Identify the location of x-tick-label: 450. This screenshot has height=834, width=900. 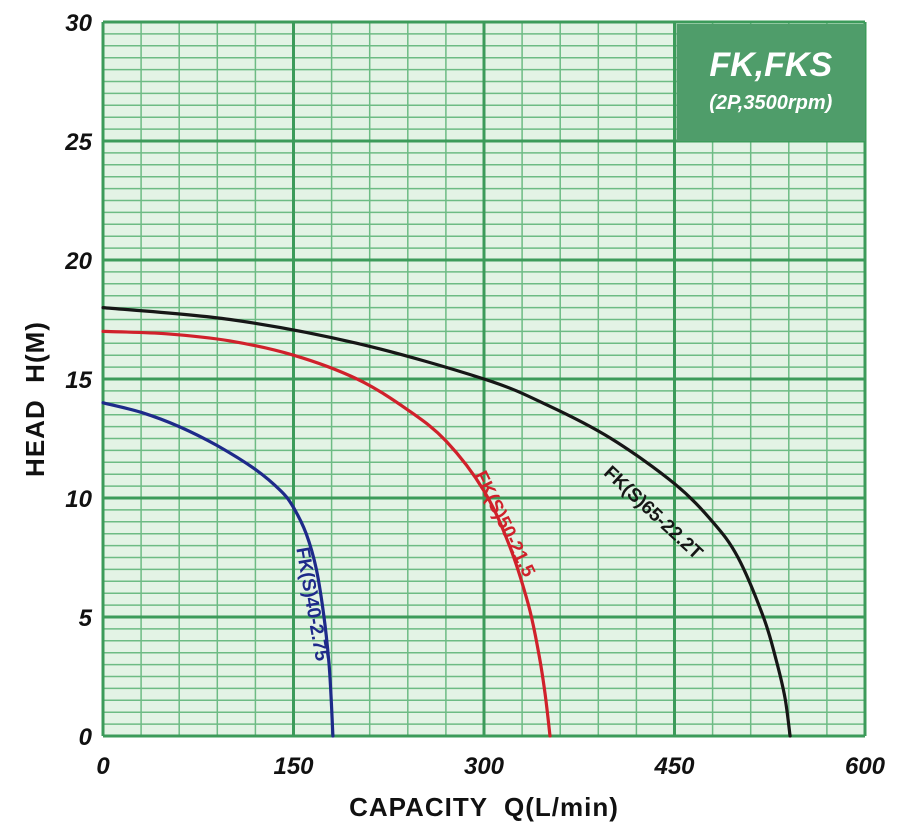
(674, 766).